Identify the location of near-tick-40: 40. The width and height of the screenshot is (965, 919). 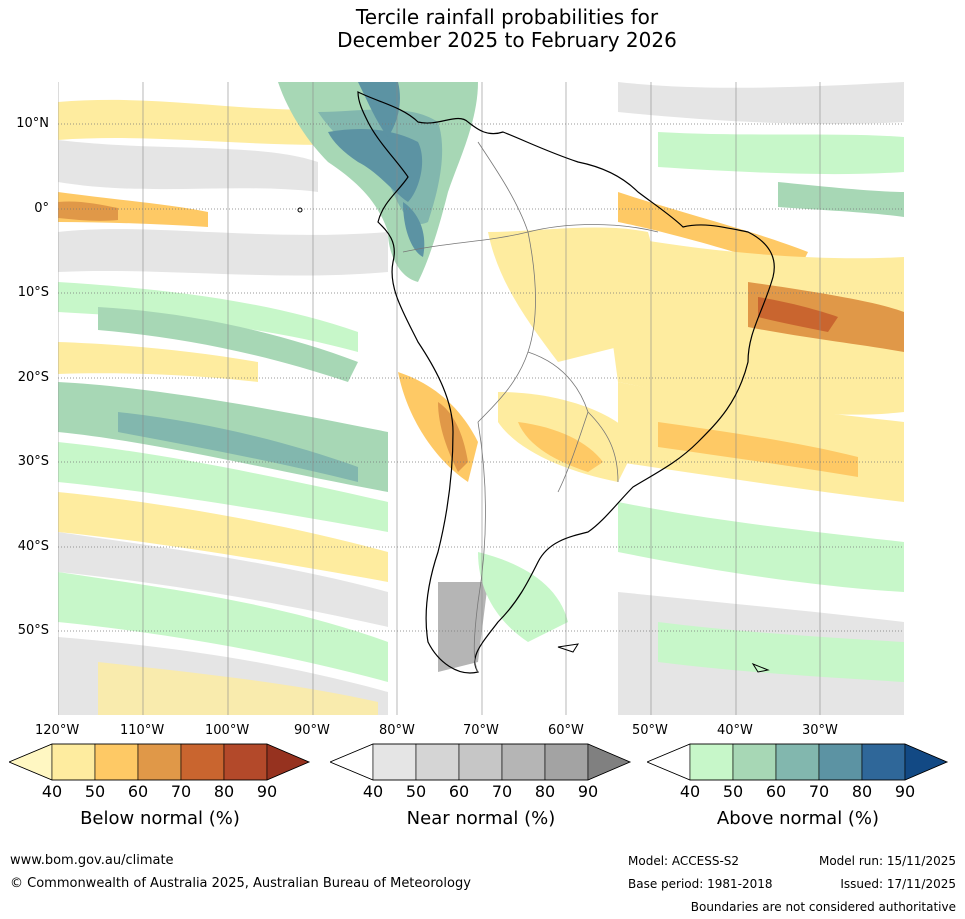
(373, 791).